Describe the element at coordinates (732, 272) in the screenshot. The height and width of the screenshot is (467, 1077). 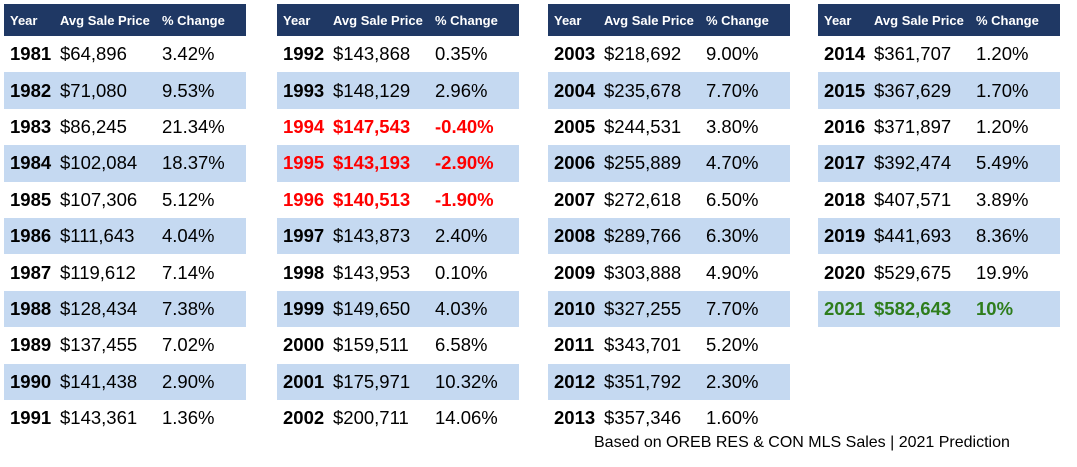
I see `change-cell: 4.90%` at that location.